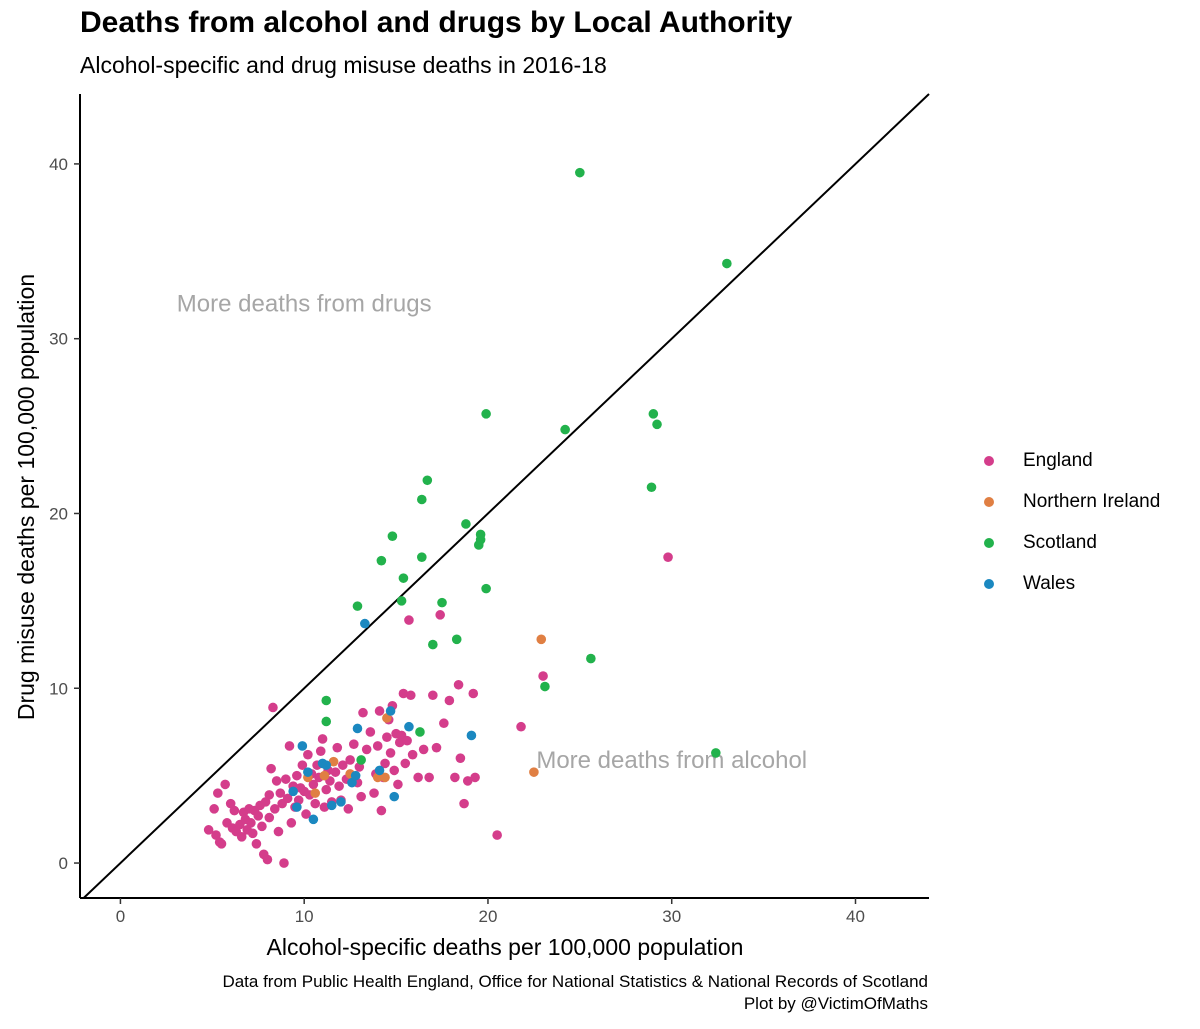 This screenshot has width=1200, height=1029. What do you see at coordinates (64, 514) in the screenshot?
I see `y-axis-ticks: 0 10 20 30 40` at bounding box center [64, 514].